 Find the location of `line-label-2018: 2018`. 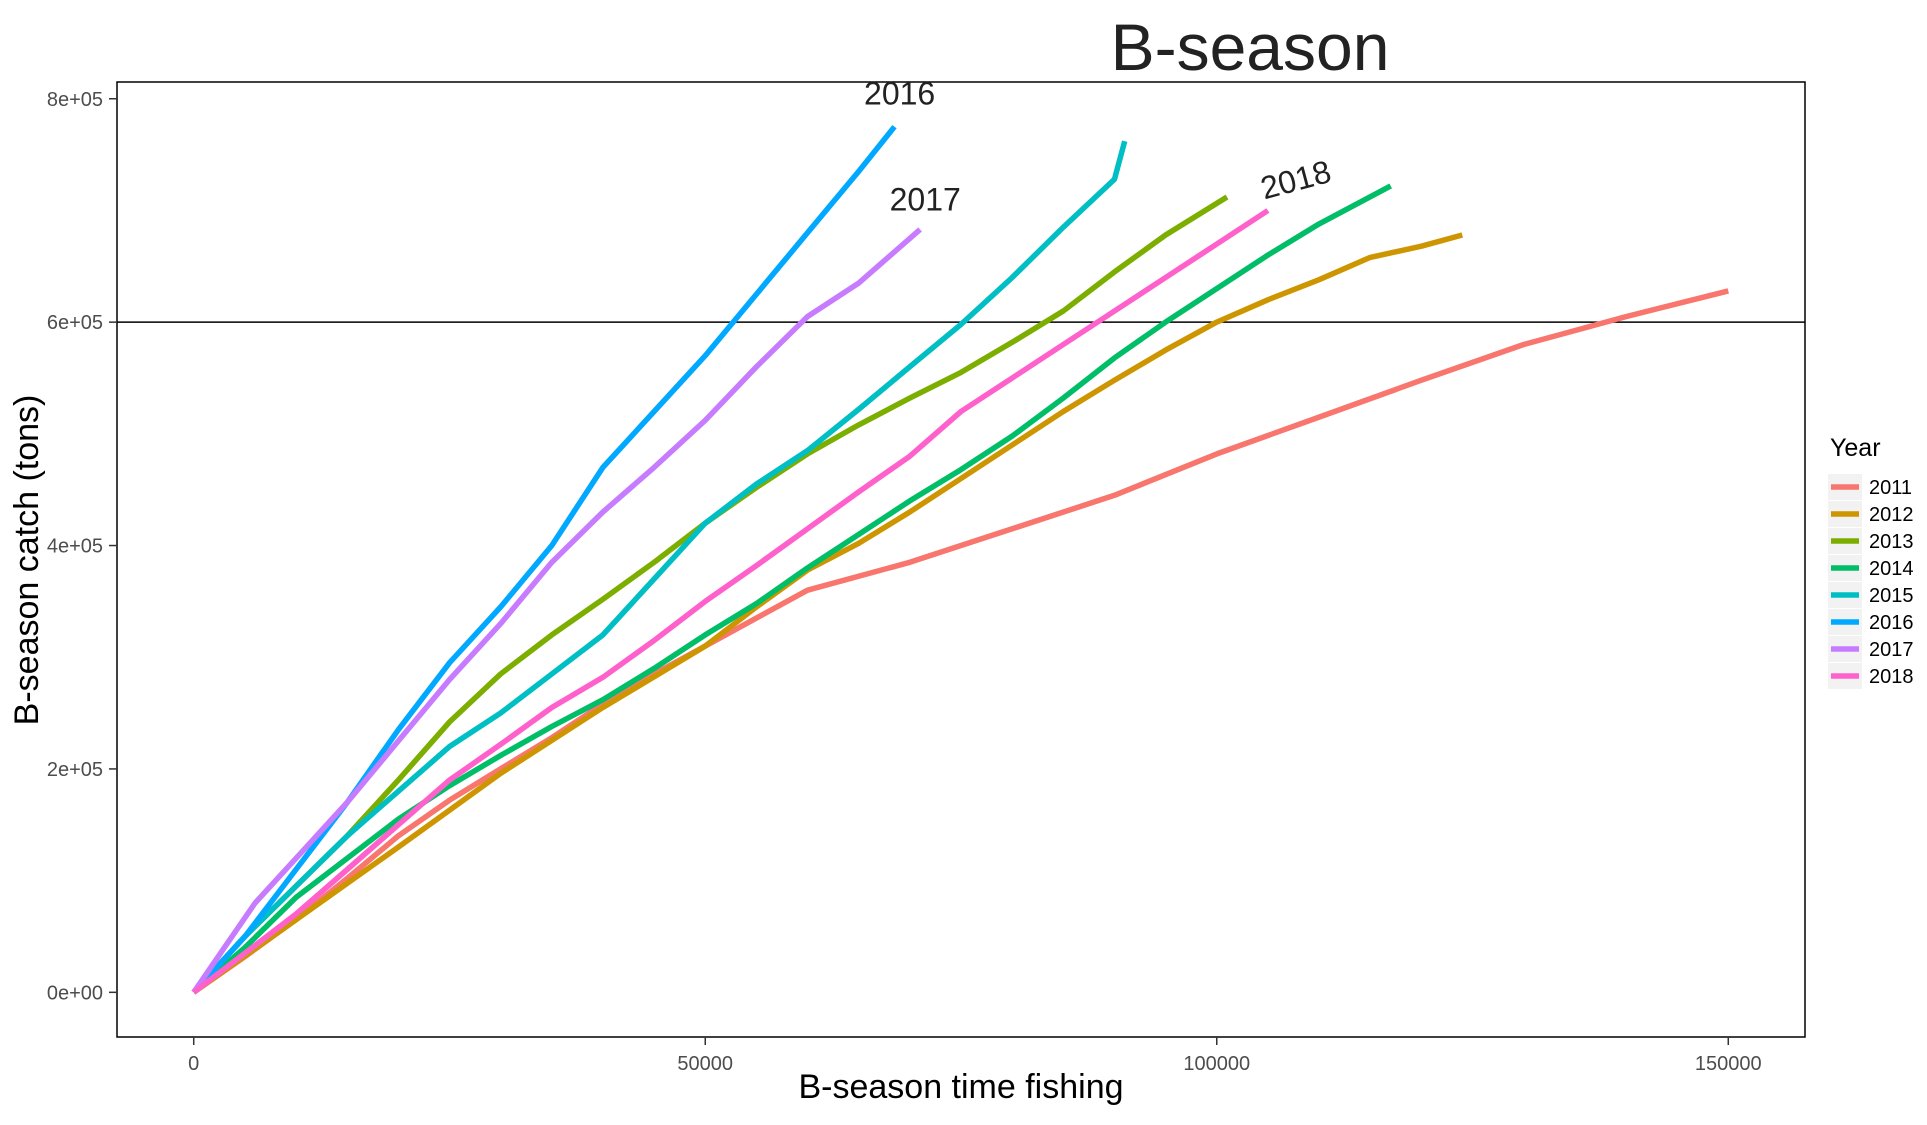

line-label-2018: 2018 is located at coordinates (1296, 179).